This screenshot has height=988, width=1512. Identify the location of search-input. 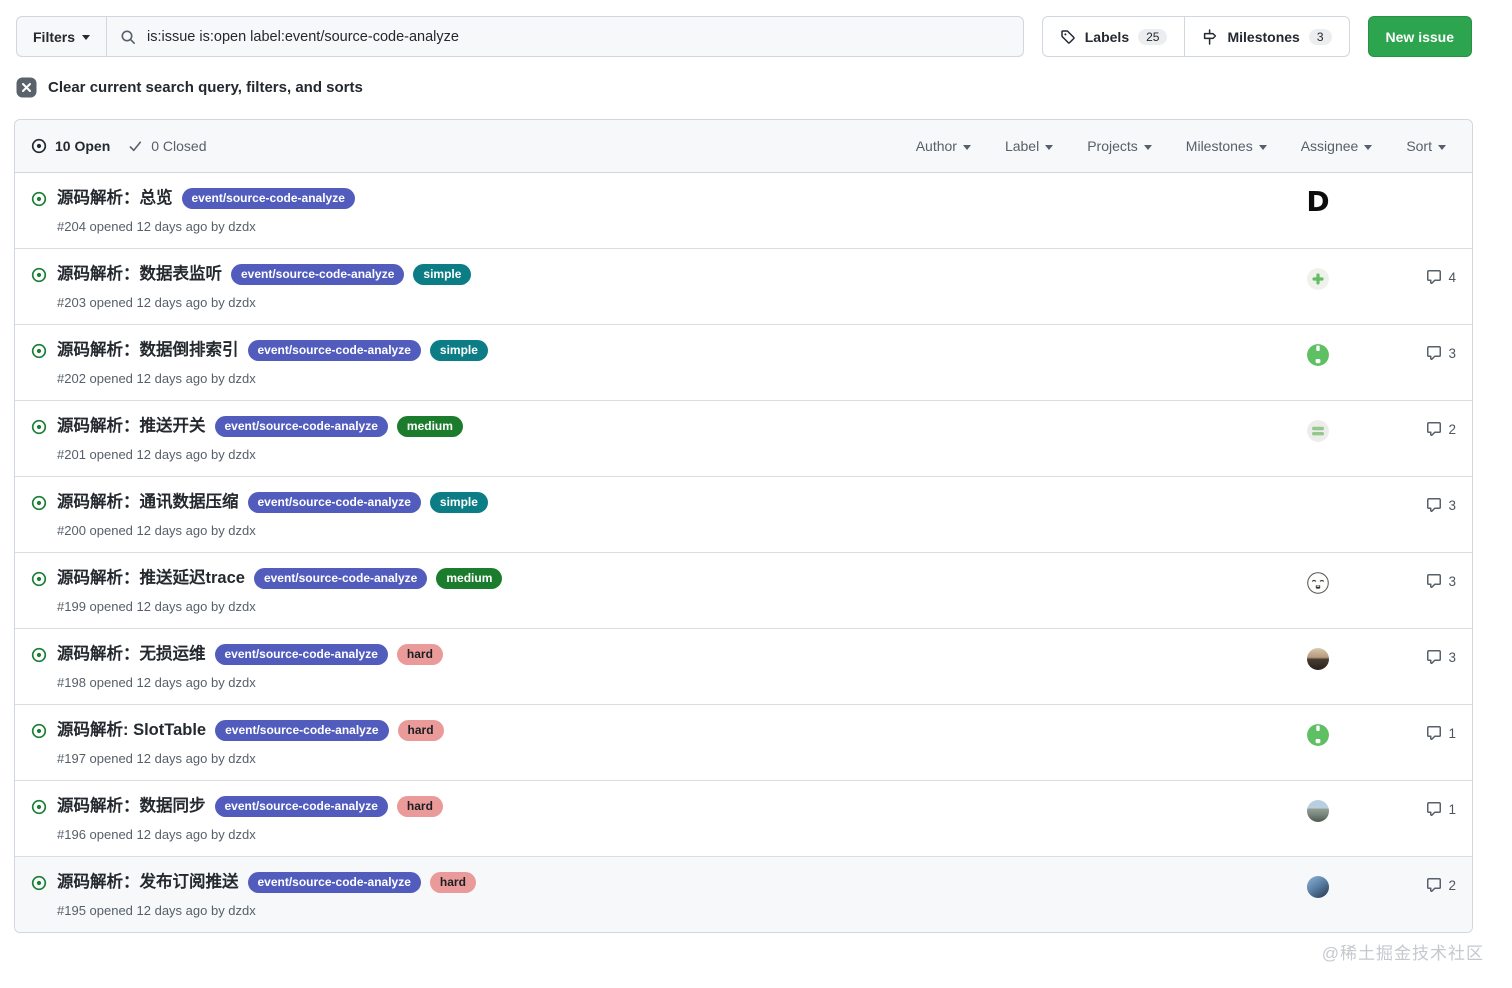
(577, 36).